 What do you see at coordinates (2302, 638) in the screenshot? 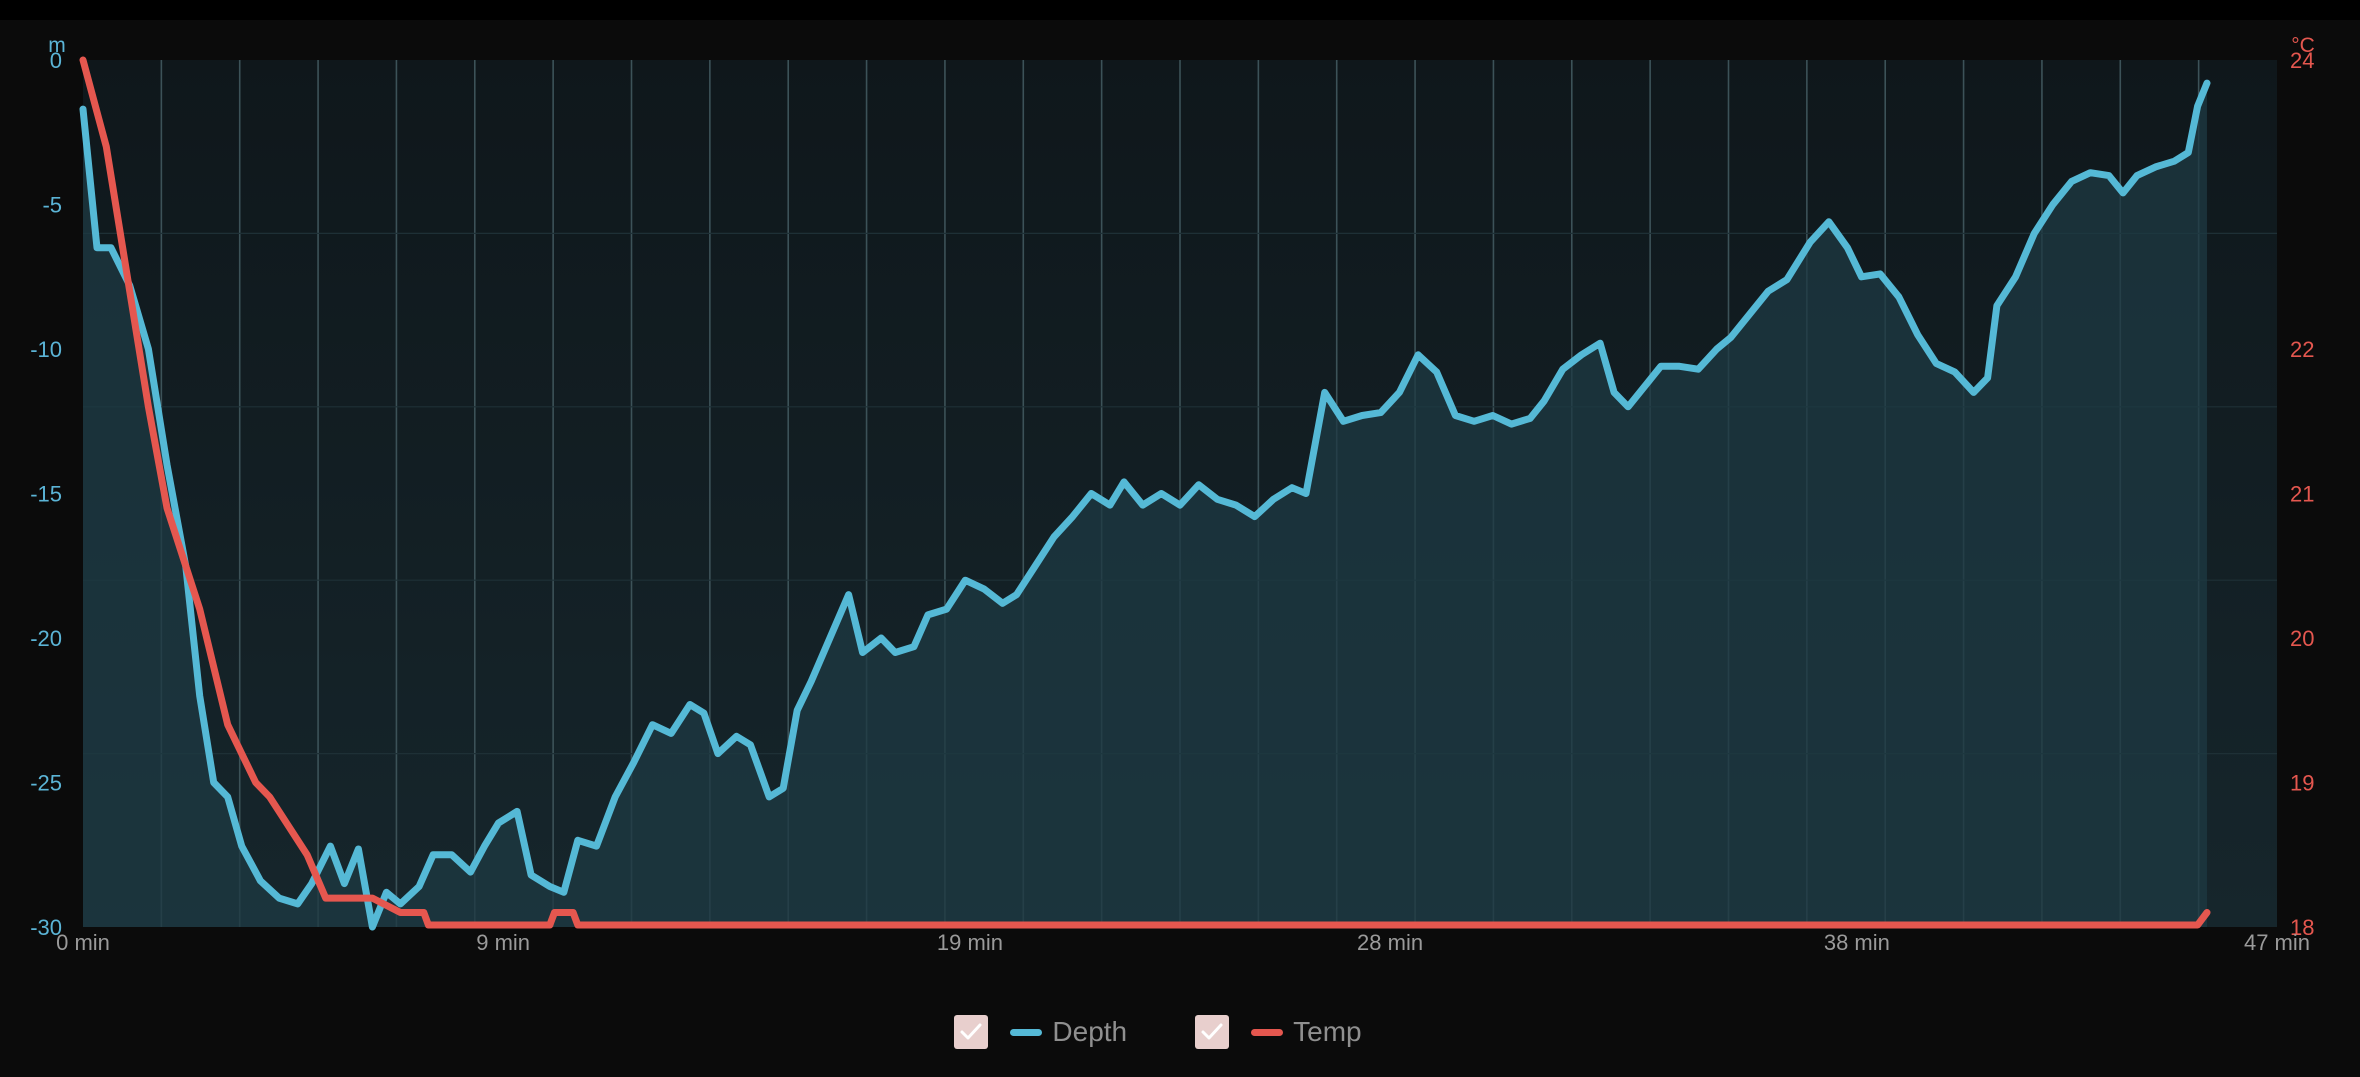
I see `y-right-tick-label: 20` at bounding box center [2302, 638].